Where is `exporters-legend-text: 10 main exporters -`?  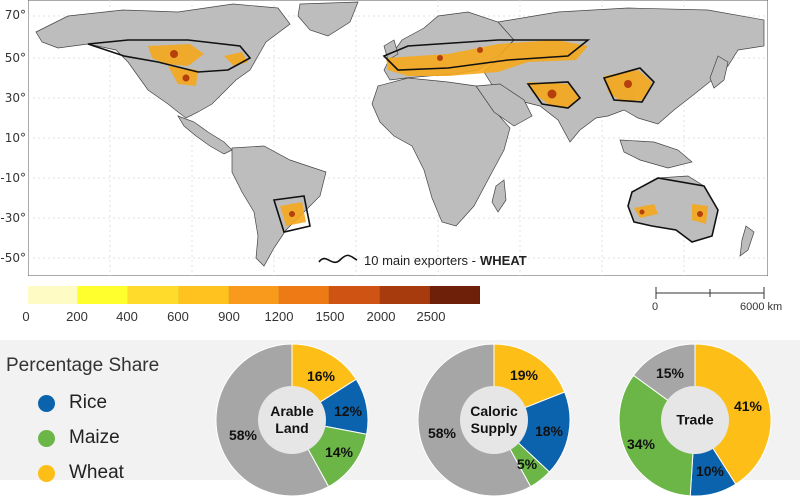 exporters-legend-text: 10 main exporters - is located at coordinates (420, 260).